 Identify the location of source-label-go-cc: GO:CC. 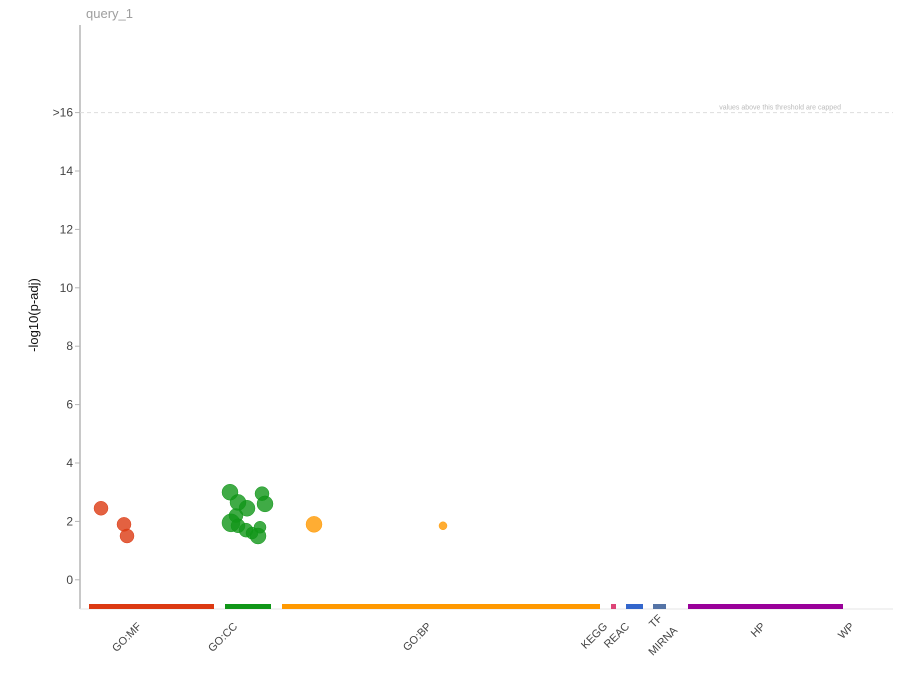
(223, 638).